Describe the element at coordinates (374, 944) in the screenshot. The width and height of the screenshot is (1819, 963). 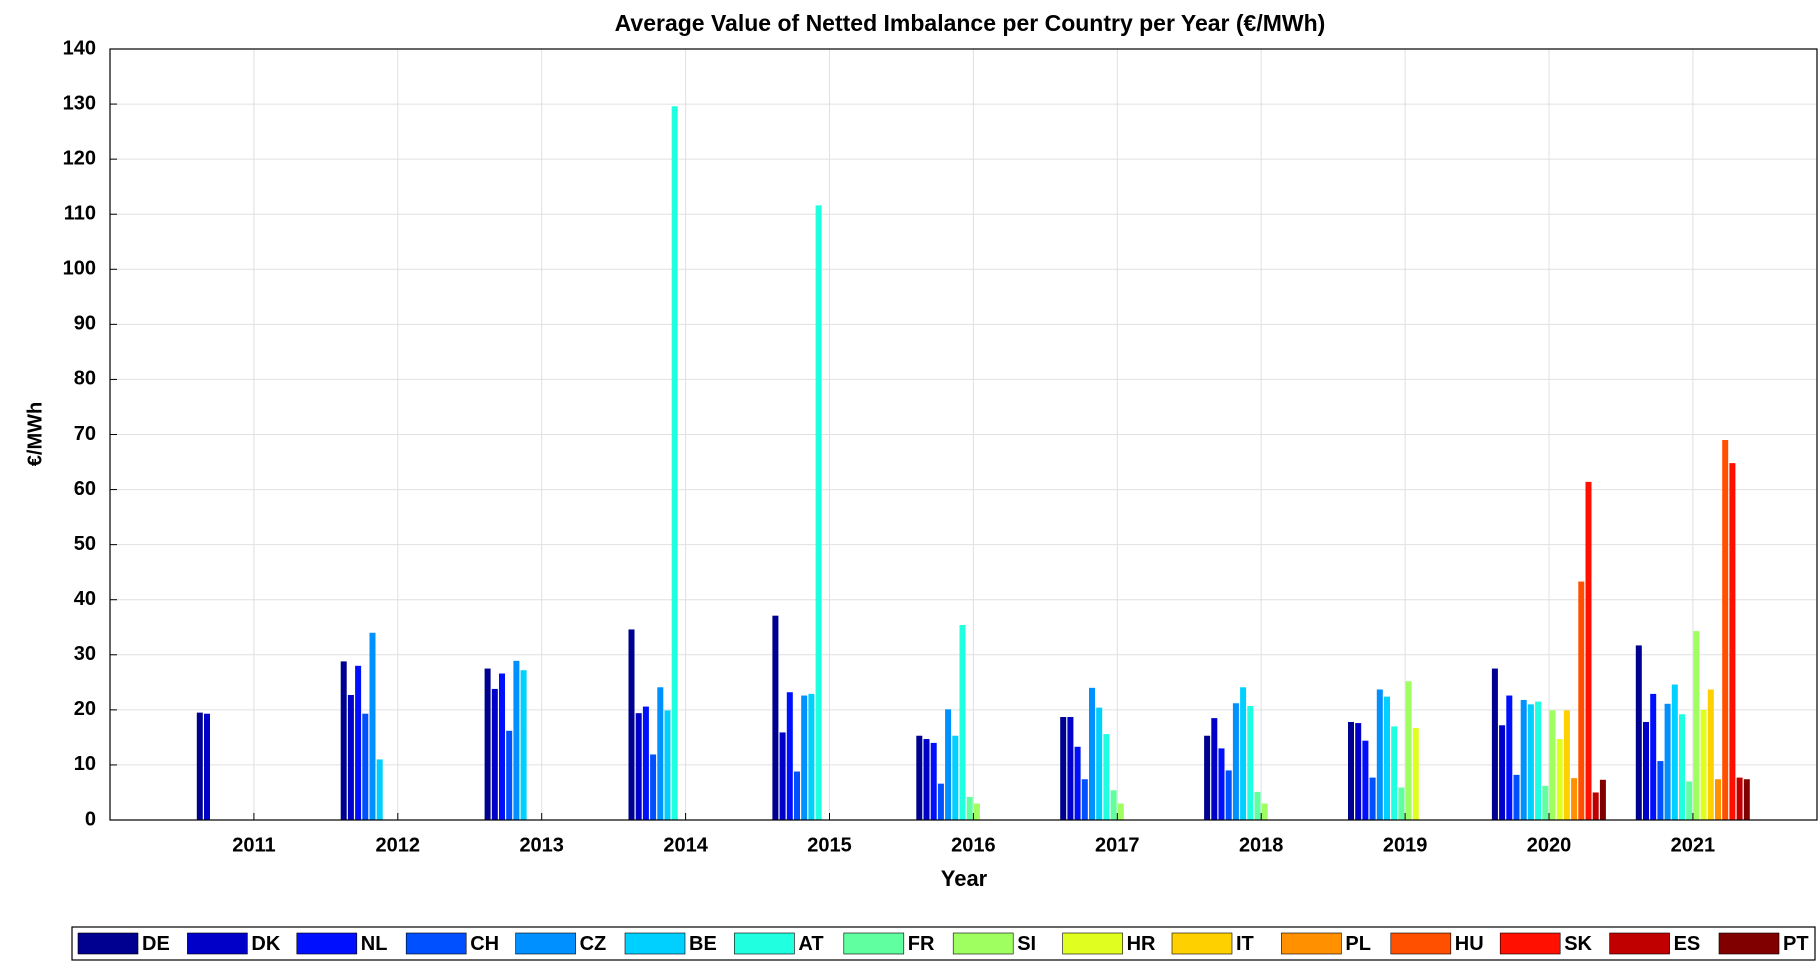
I see `legend-label: NL` at that location.